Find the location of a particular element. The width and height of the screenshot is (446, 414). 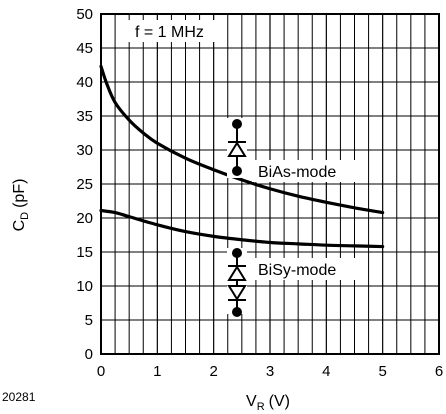

frequency-annotation: f = 1 MHz is located at coordinates (173, 31).